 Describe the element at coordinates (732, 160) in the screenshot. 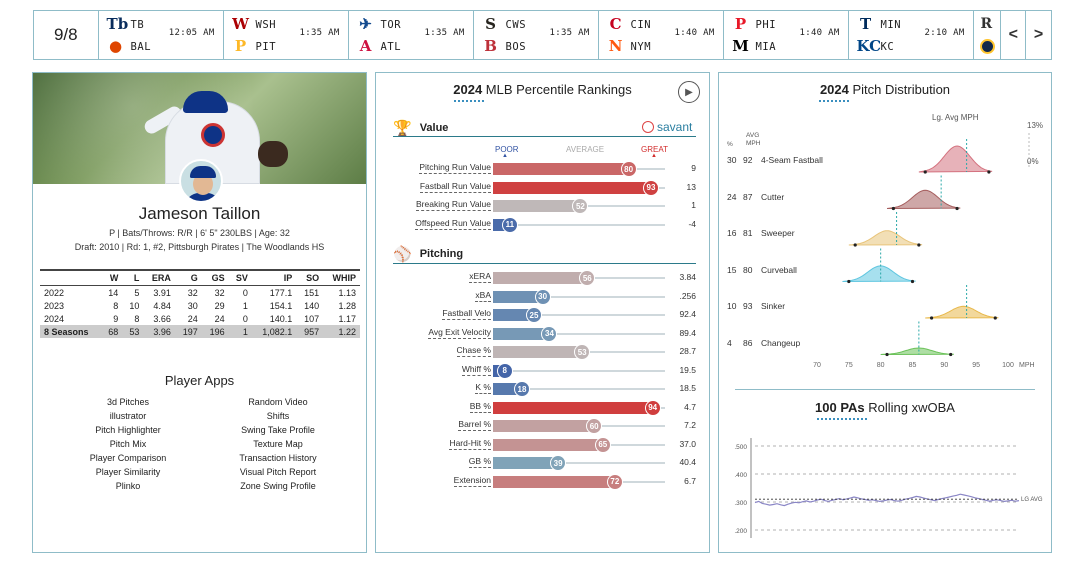

I see `pitch-pct: 30` at that location.